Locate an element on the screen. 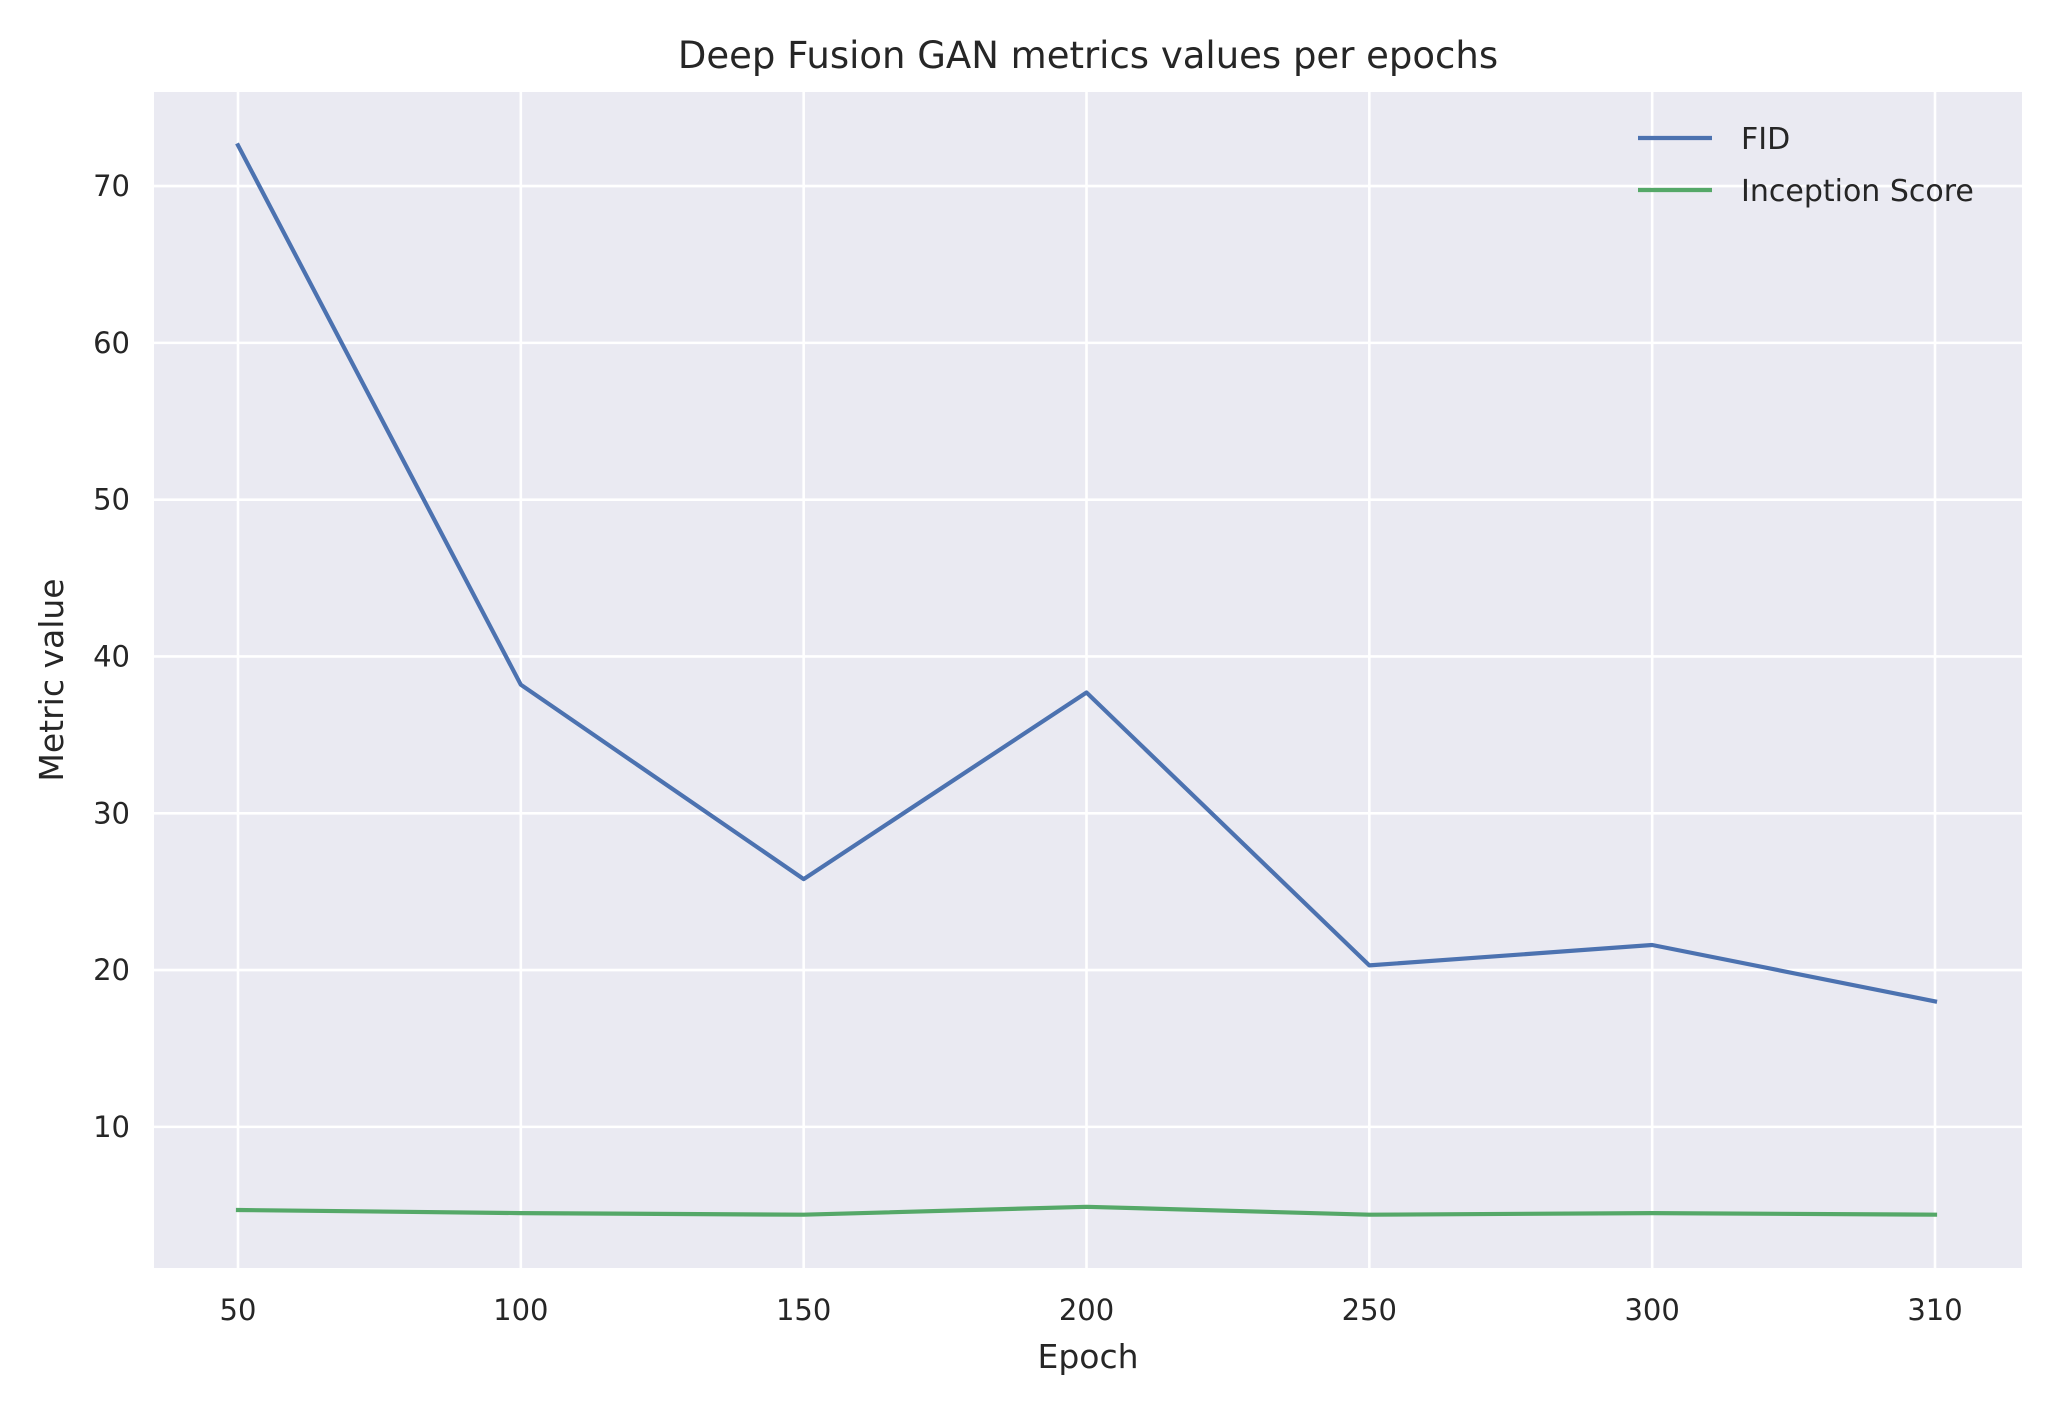  y-tick-label: 20 is located at coordinates (111, 970).